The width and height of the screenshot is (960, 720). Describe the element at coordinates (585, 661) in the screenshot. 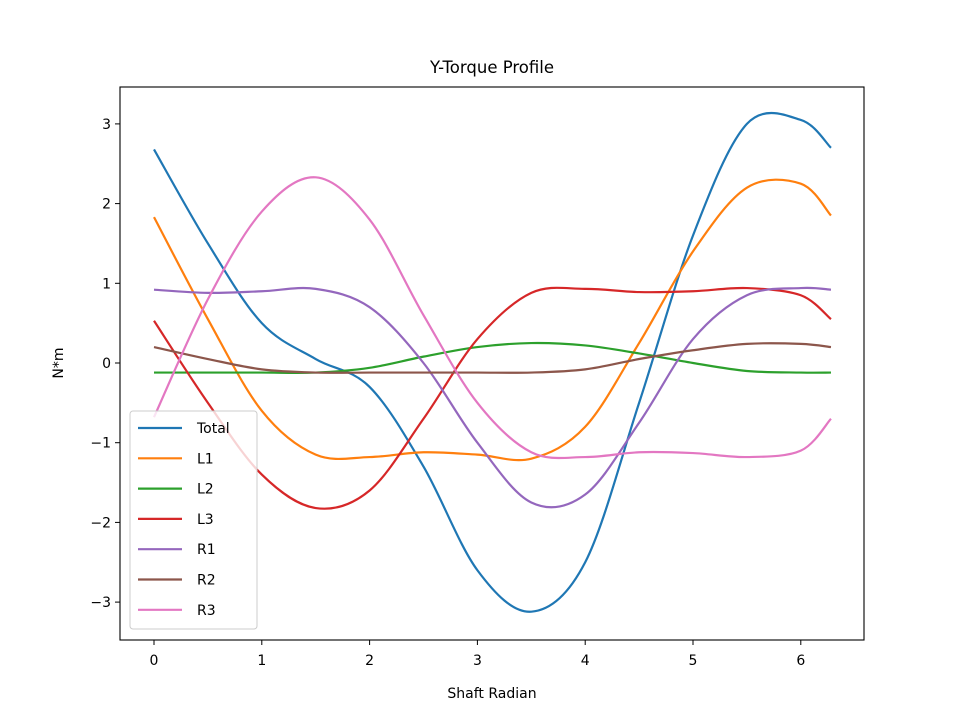

I see `x-tick-label: 4` at that location.